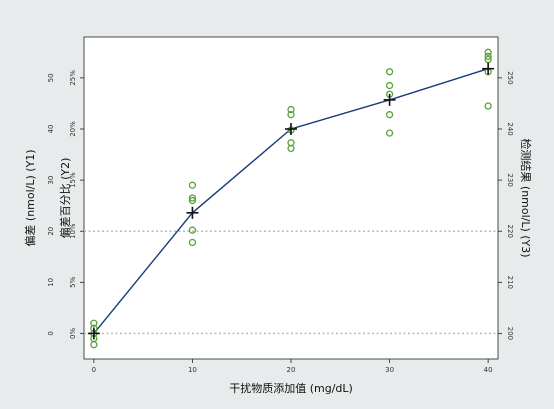 Image resolution: width=554 pixels, height=409 pixels. Describe the element at coordinates (73, 333) in the screenshot. I see `y2-tick-label: 0%` at that location.